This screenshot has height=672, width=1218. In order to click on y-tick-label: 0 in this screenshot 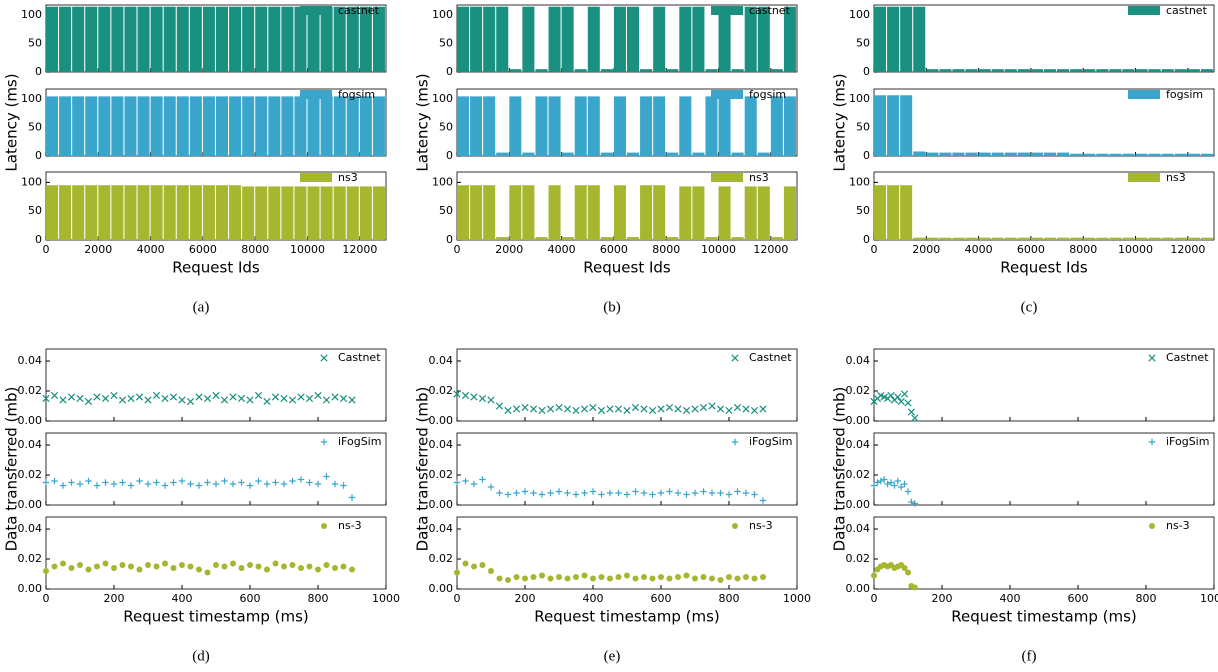, I will do `click(38, 155)`.